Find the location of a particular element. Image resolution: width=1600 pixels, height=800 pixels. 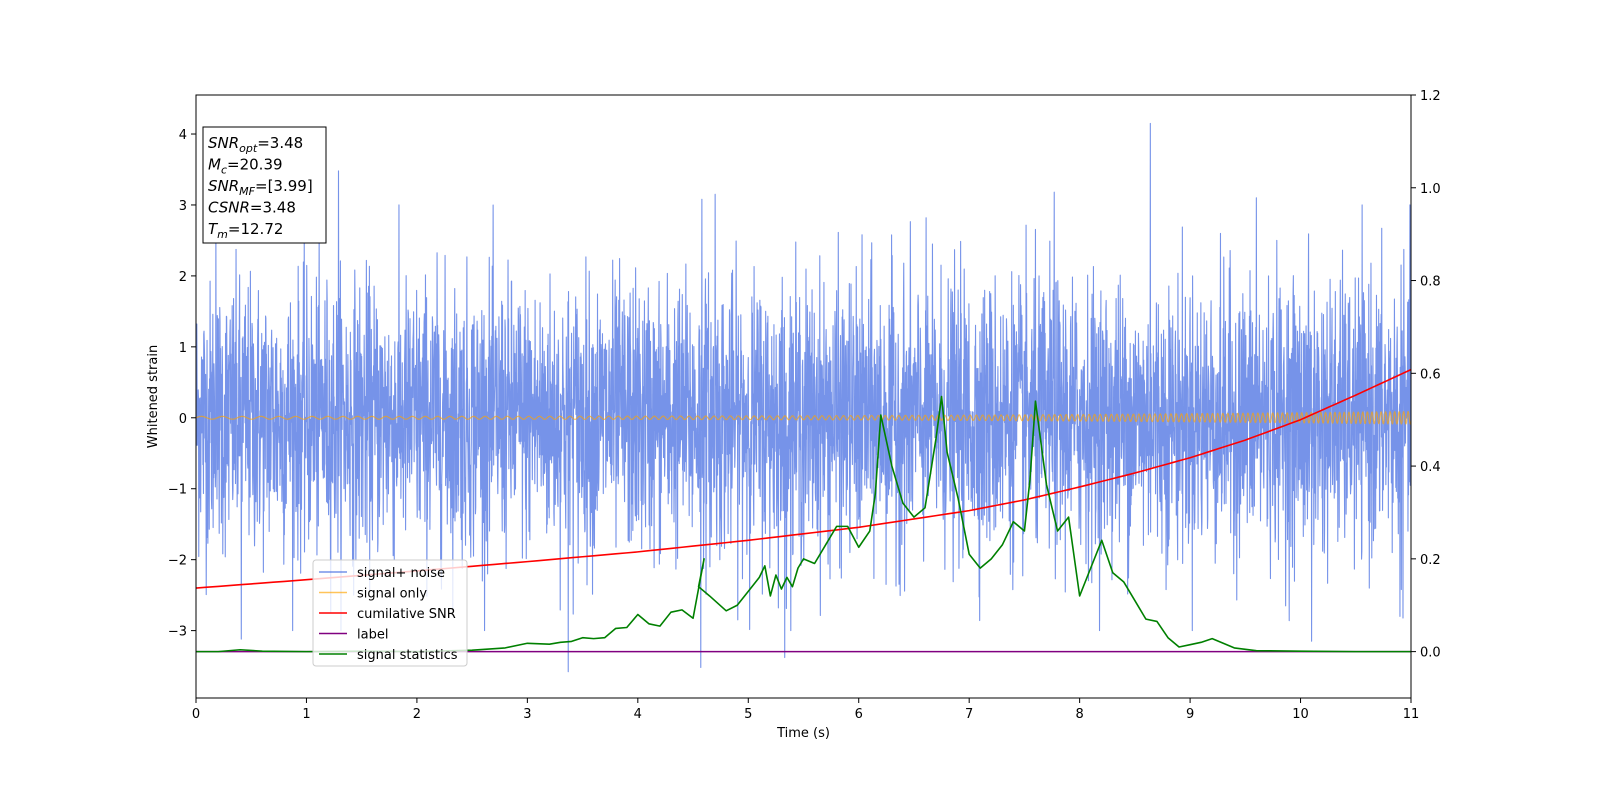

annotation-value: =20.39 is located at coordinates (255, 165).